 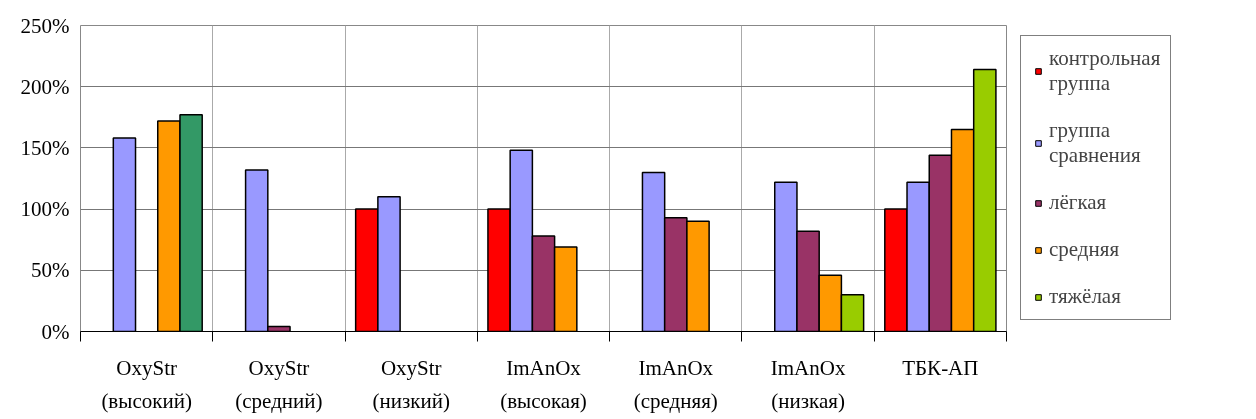 What do you see at coordinates (50, 270) in the screenshot?
I see `y-tick-label: 50%` at bounding box center [50, 270].